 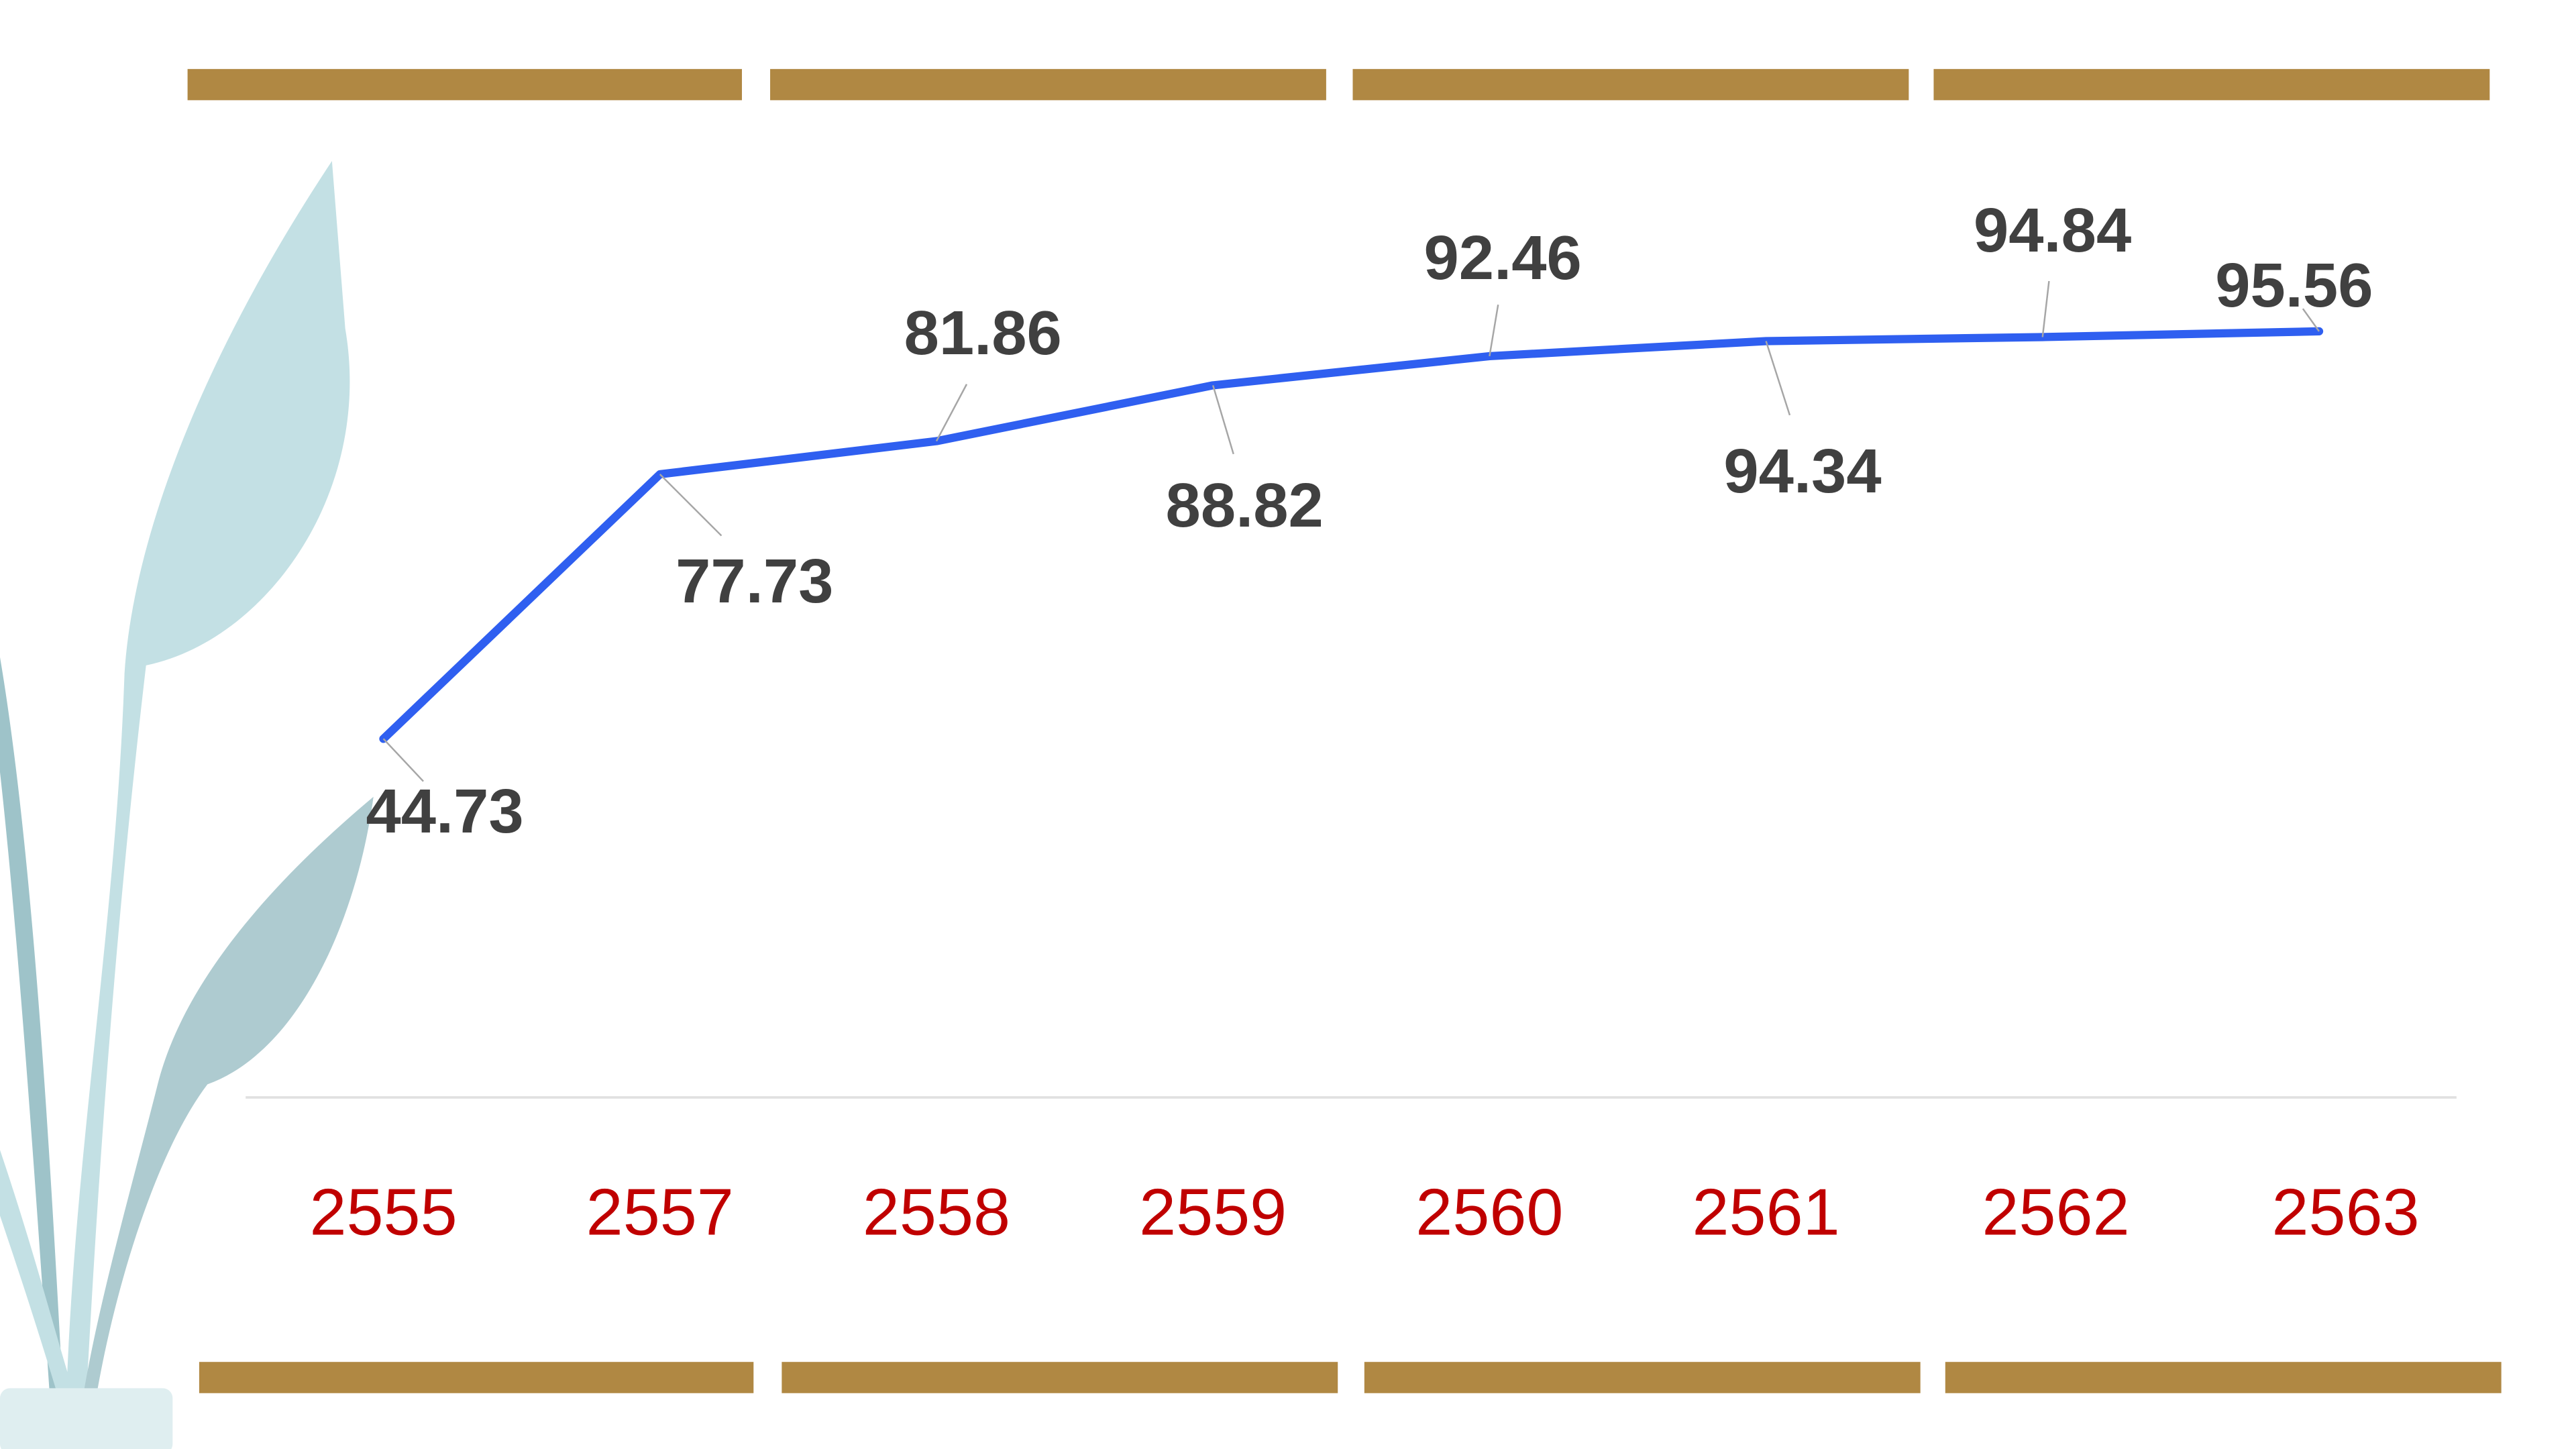 What do you see at coordinates (383, 1211) in the screenshot?
I see `x-tick-label: 2555` at bounding box center [383, 1211].